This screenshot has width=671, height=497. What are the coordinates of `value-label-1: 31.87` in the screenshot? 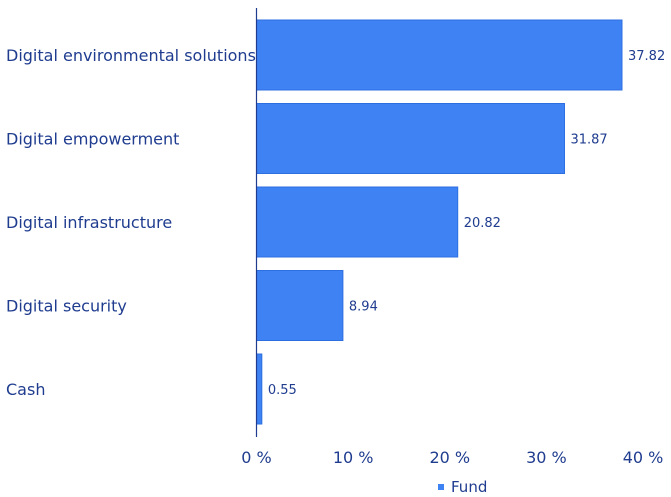 It's located at (588, 140).